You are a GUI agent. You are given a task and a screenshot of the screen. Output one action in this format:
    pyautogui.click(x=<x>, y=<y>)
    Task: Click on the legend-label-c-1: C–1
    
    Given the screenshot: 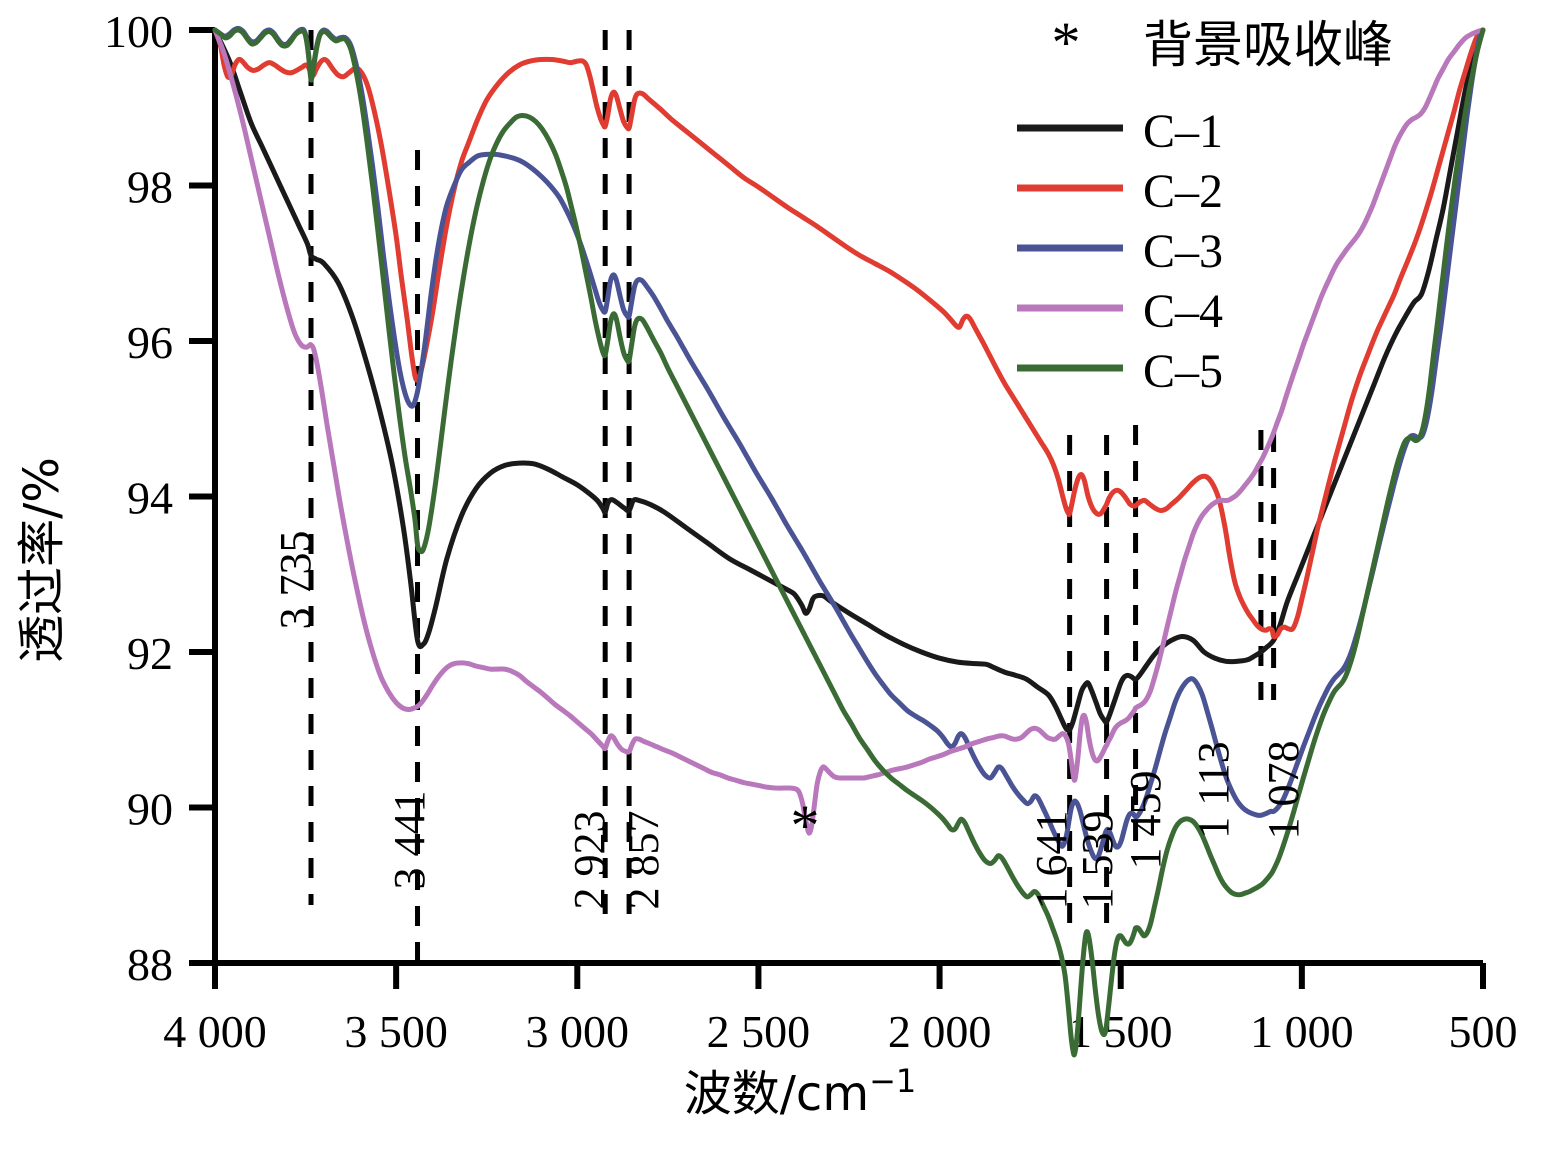 What is the action you would take?
    pyautogui.click(x=1183, y=131)
    